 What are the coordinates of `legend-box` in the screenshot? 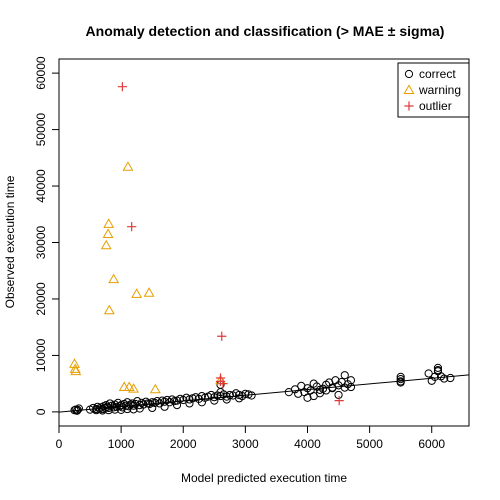 It's located at (433, 90).